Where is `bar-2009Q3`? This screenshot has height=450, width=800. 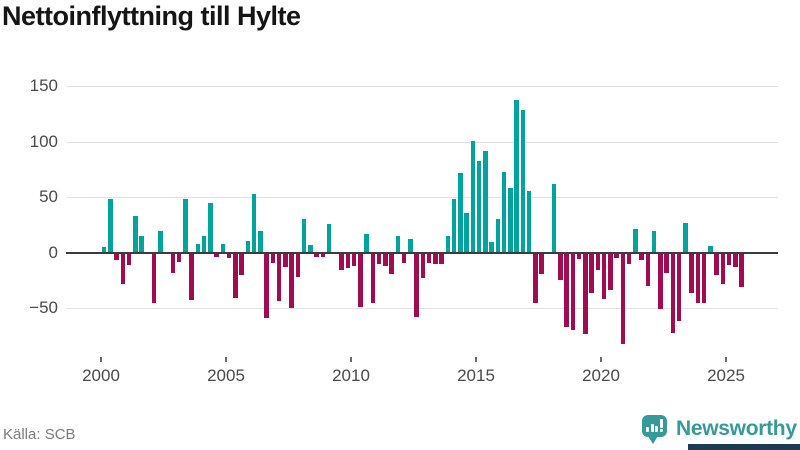
bar-2009Q3 is located at coordinates (341, 261).